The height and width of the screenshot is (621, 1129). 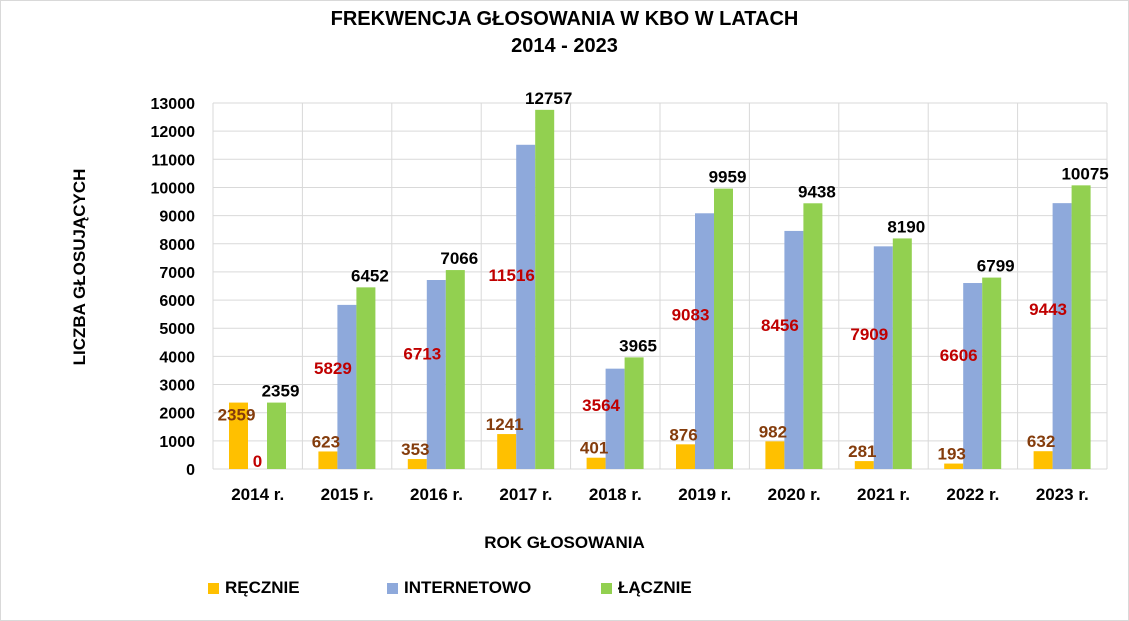 What do you see at coordinates (996, 266) in the screenshot?
I see `data-label-total: 6799` at bounding box center [996, 266].